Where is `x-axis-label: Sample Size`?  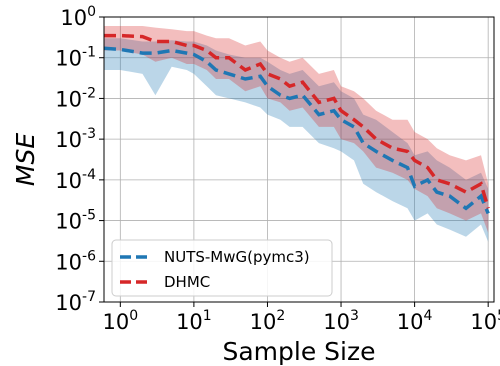 x-axis-label: Sample Size is located at coordinates (298, 351).